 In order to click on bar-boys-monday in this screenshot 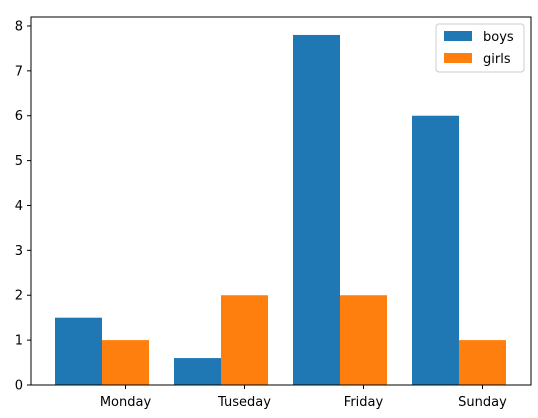, I will do `click(78, 351)`.